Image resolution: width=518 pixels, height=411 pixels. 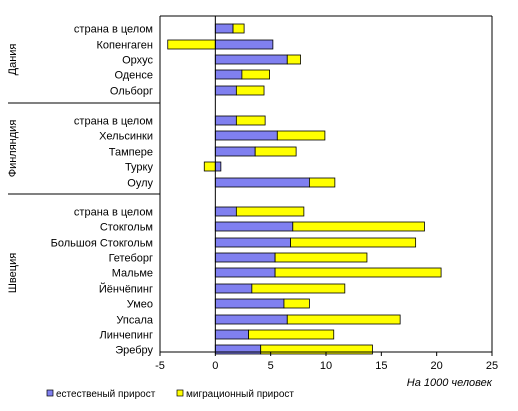 What do you see at coordinates (134, 321) in the screenshot?
I see `category-label: Упсала` at bounding box center [134, 321].